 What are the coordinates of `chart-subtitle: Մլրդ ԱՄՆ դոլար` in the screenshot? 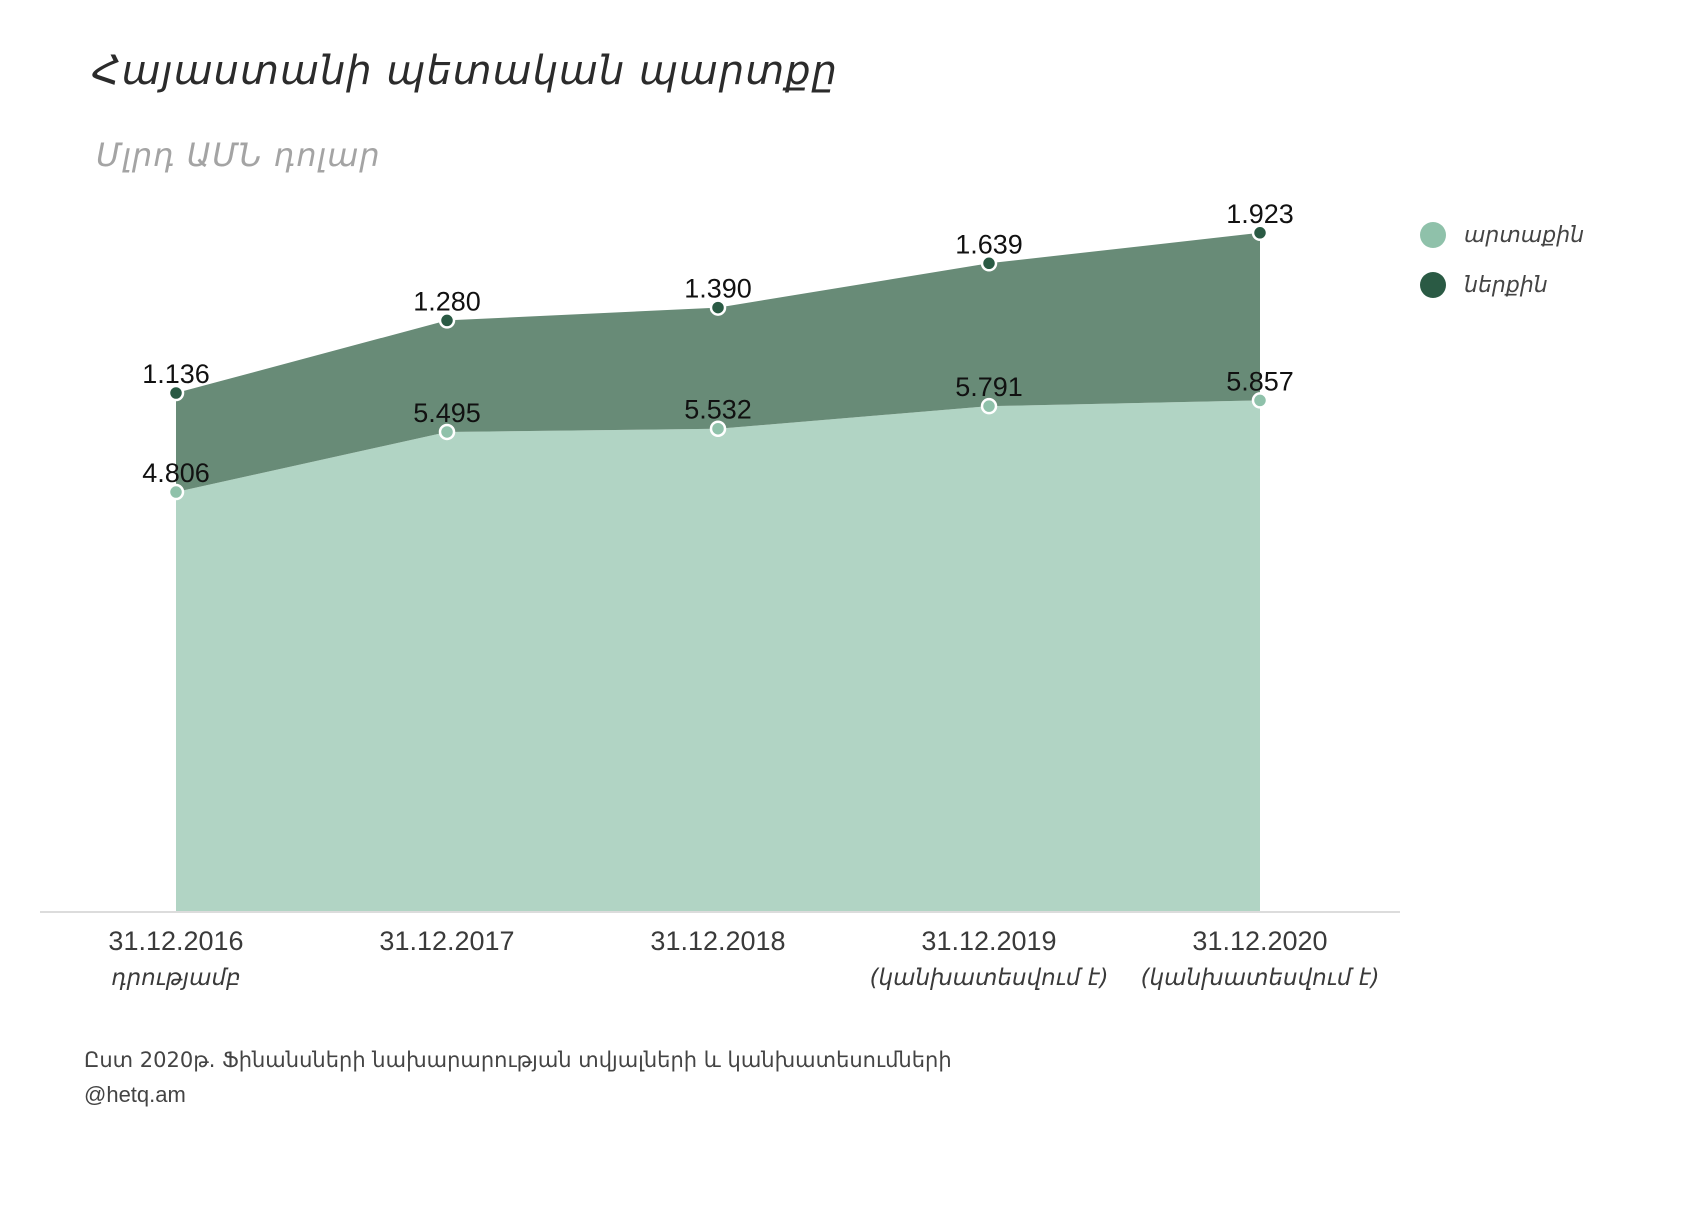 It's located at (238, 155).